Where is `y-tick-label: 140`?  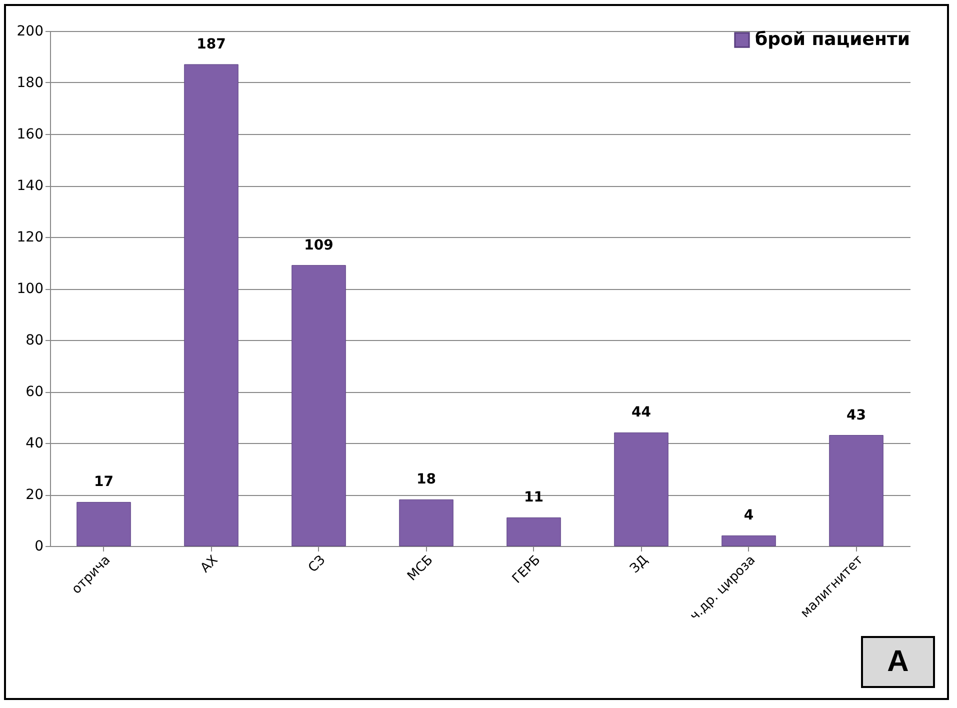 y-tick-label: 140 is located at coordinates (30, 186).